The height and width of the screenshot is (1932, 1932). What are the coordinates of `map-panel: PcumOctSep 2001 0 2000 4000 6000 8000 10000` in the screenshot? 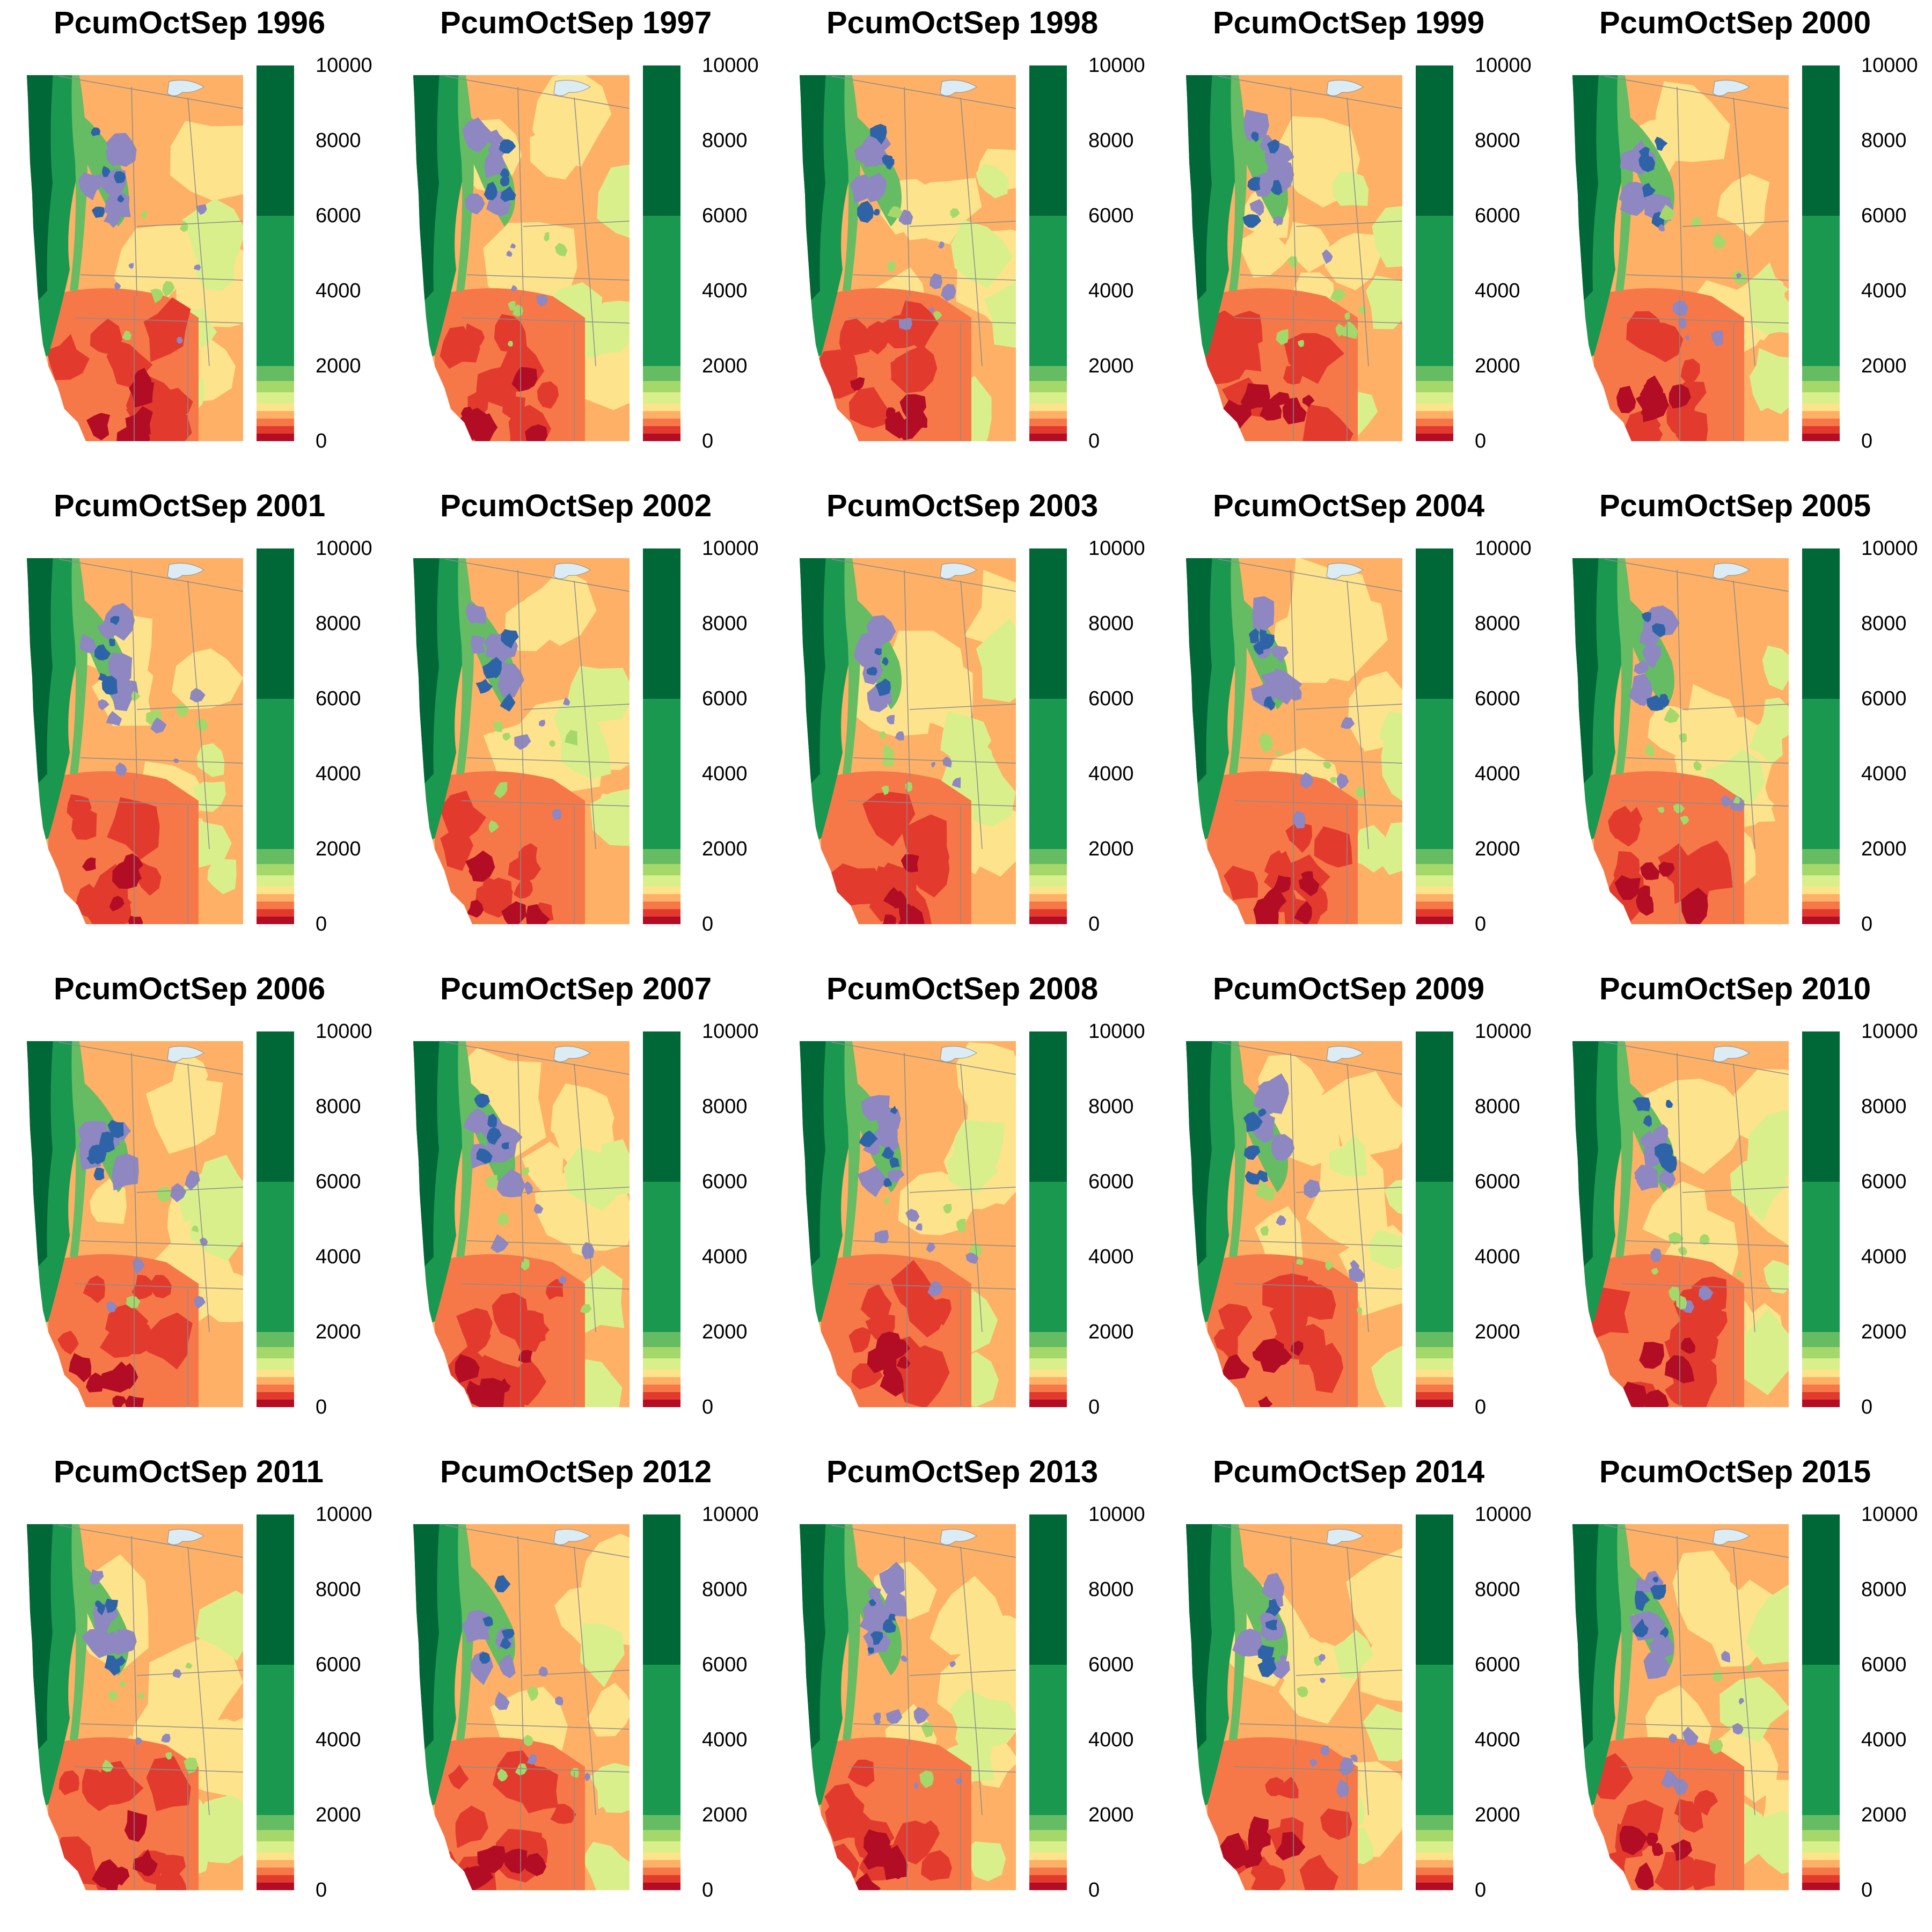 It's located at (193, 724).